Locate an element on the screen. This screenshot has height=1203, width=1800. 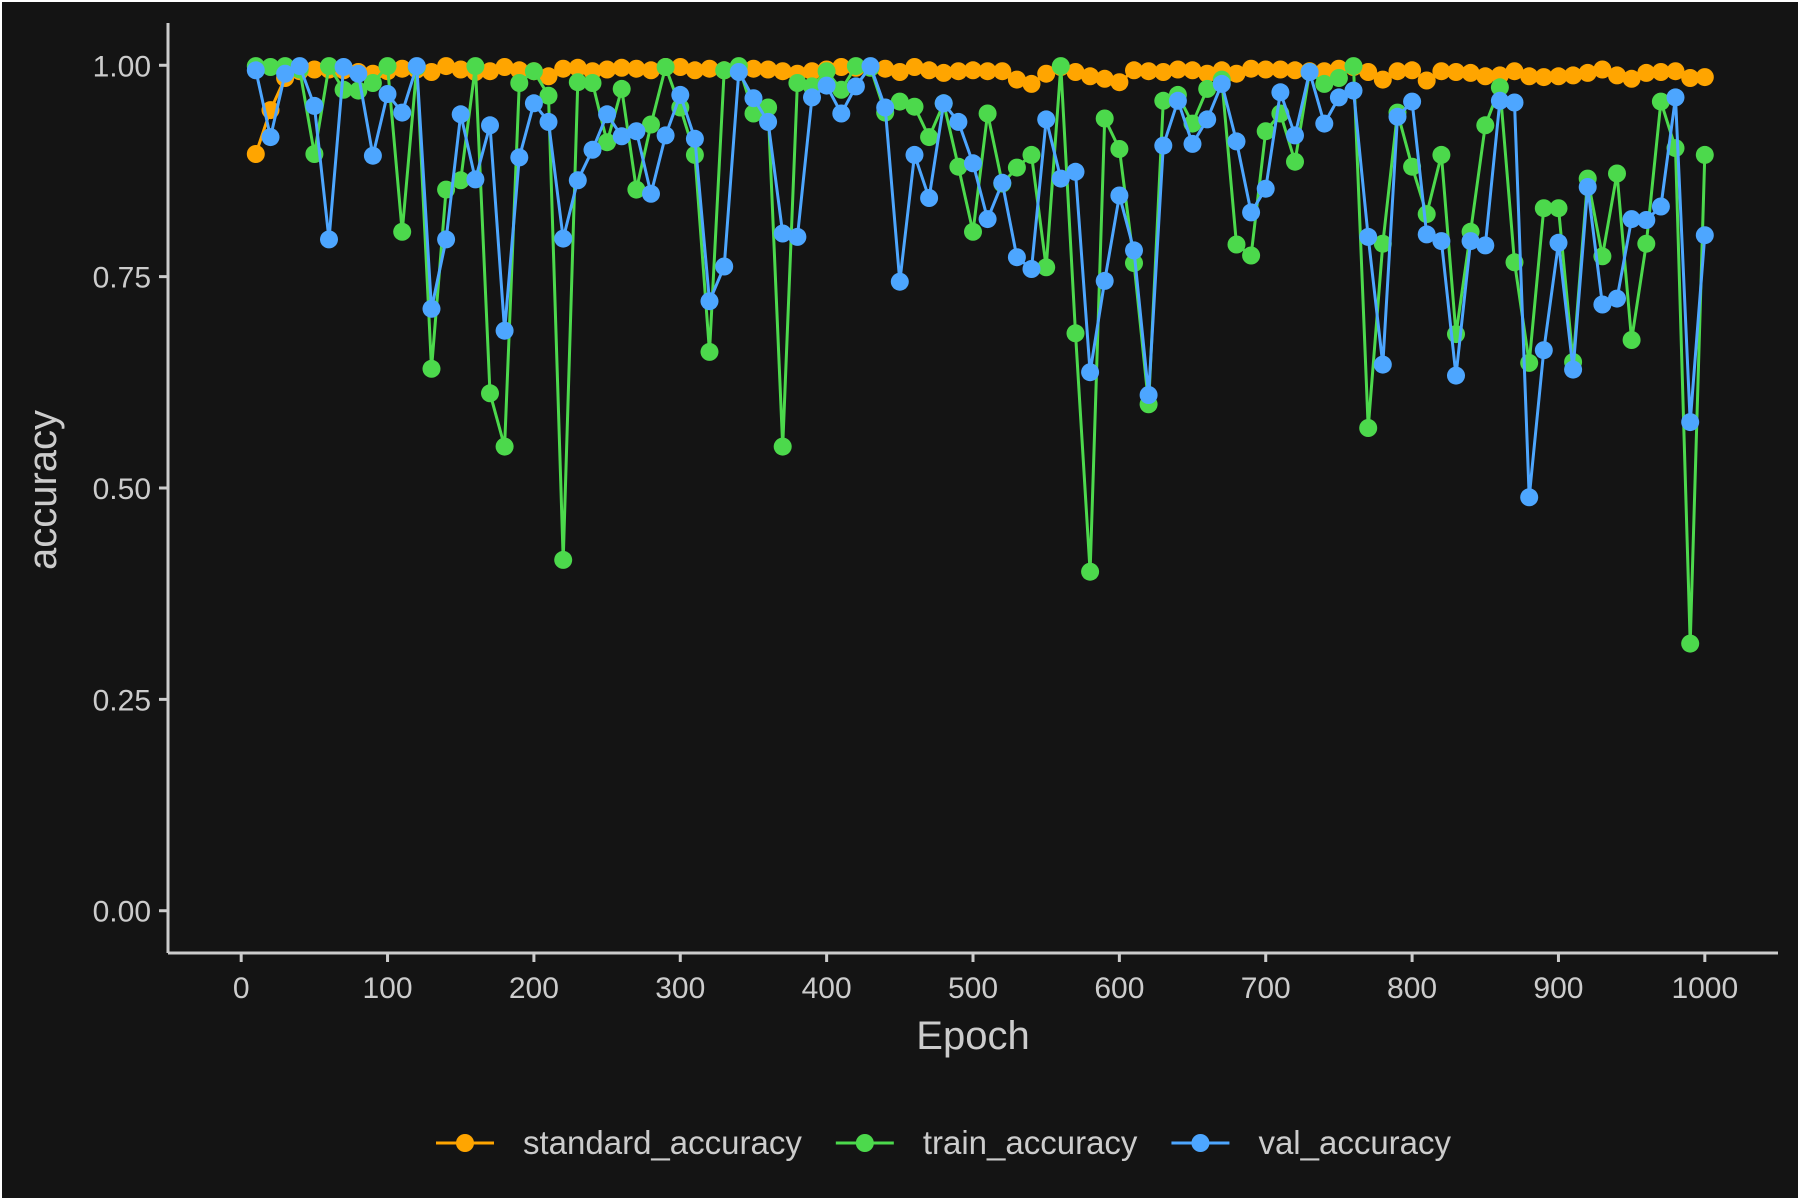
x-tick-label: 100 is located at coordinates (388, 988).